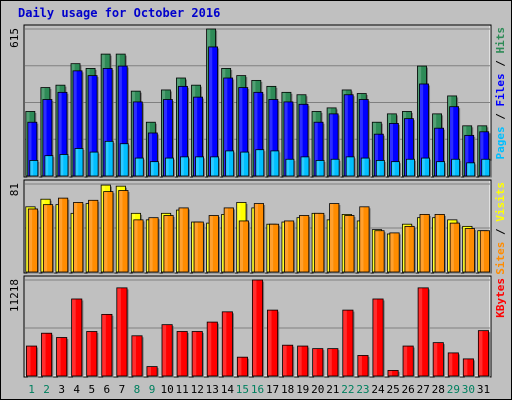 The width and height of the screenshot is (512, 400). What do you see at coordinates (122, 389) in the screenshot?
I see `day-tick-label: 7` at bounding box center [122, 389].